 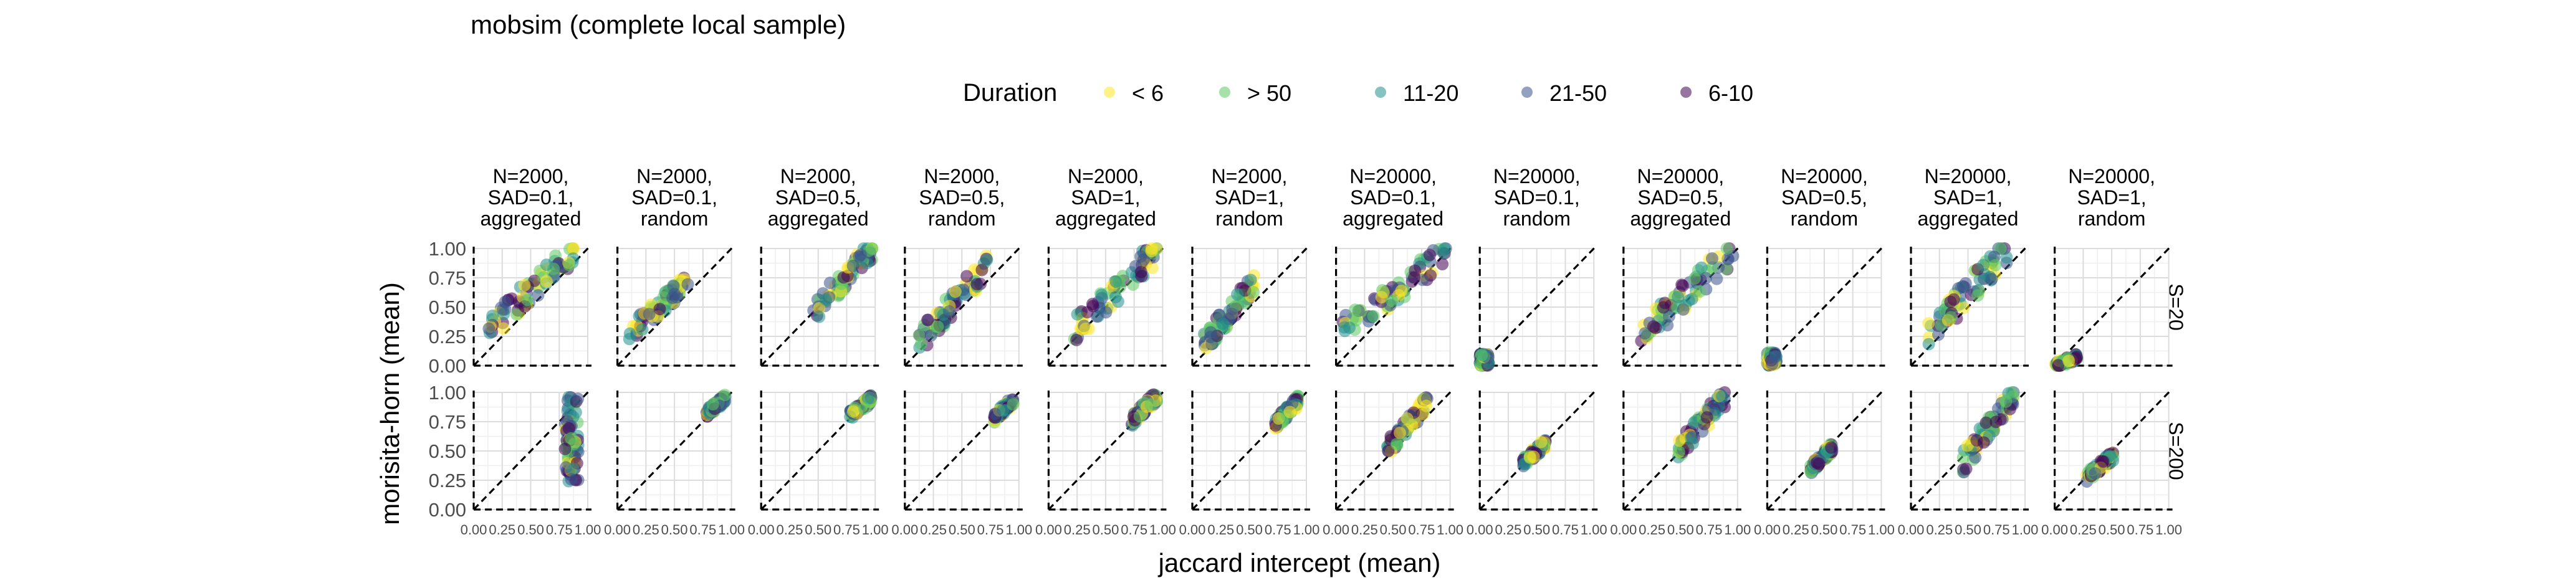 I want to click on identity-line, so click(x=2113, y=306).